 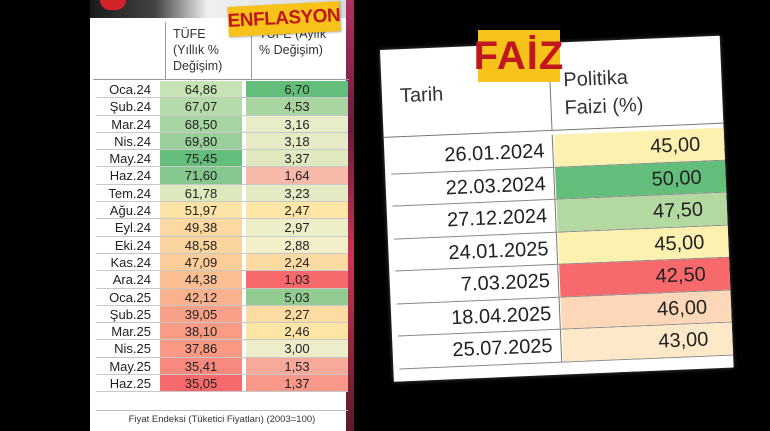 What do you see at coordinates (297, 158) in the screenshot?
I see `monthly-cpi-cell: 3,37` at bounding box center [297, 158].